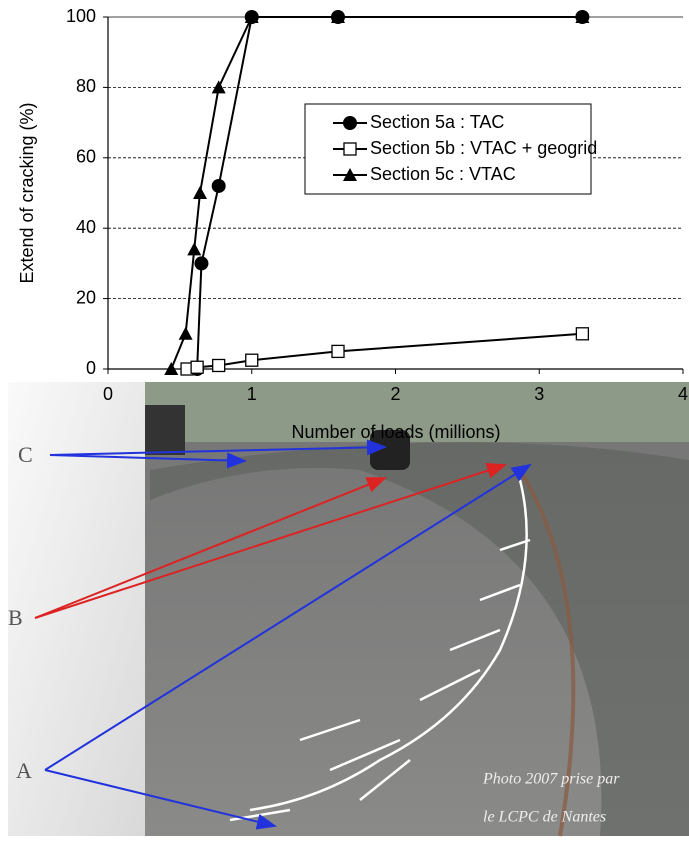 This screenshot has height=841, width=689. What do you see at coordinates (417, 412) in the screenshot?
I see `photo-background` at bounding box center [417, 412].